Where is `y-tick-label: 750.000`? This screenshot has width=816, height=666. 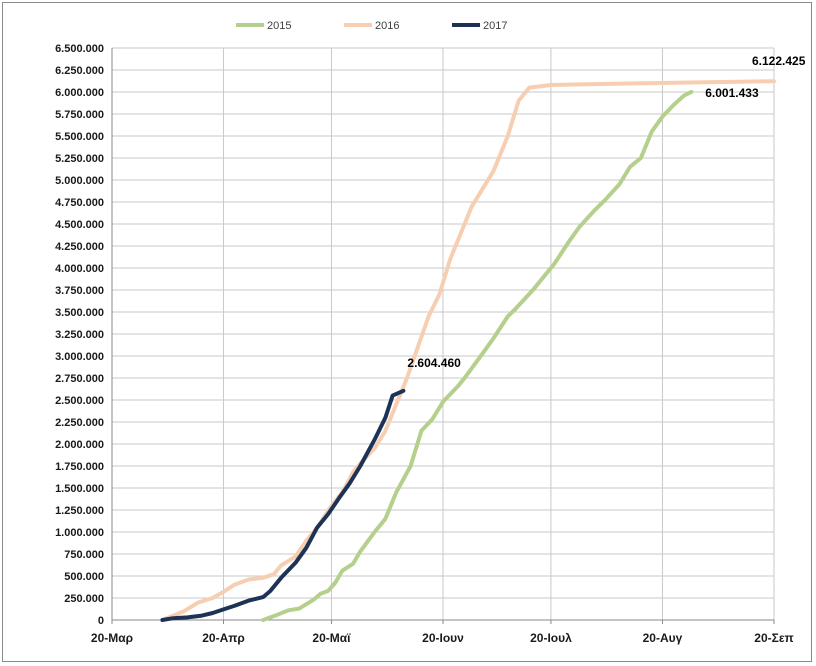 y-tick-label: 750.000 is located at coordinates (84, 555).